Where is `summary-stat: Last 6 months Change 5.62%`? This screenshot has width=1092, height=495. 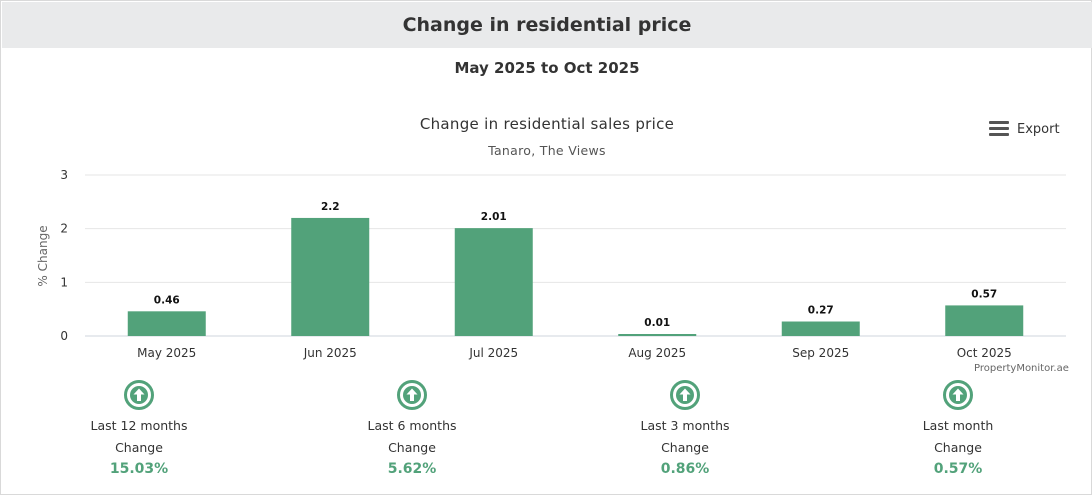
summary-stat: Last 6 months Change 5.62% is located at coordinates (412, 428).